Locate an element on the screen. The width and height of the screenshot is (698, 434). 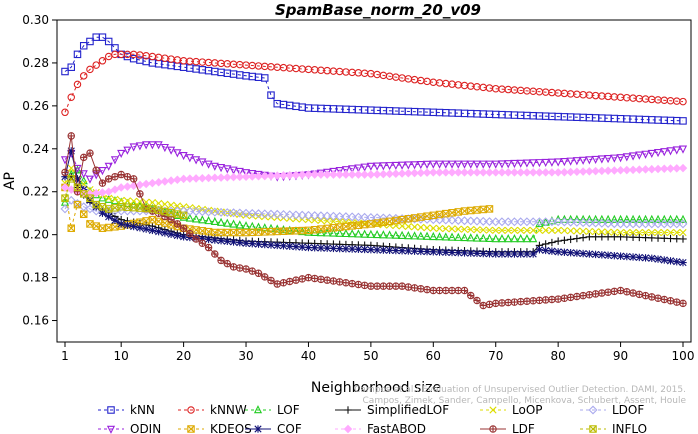
legend-label: COF is located at coordinates (289, 428).